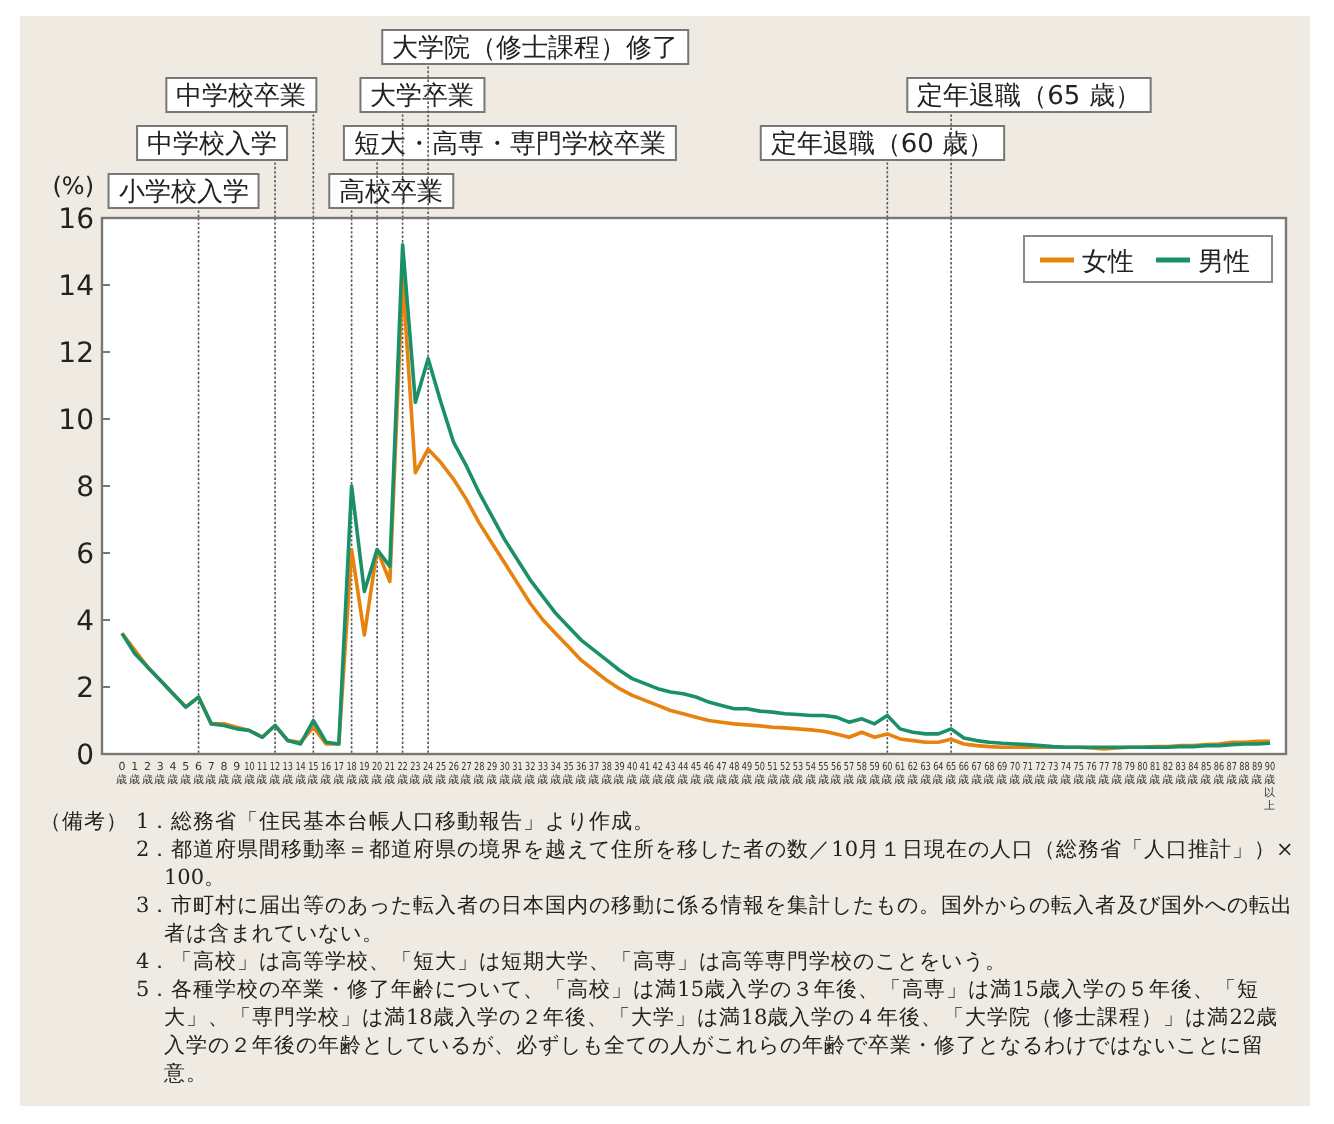 This screenshot has height=1124, width=1334. What do you see at coordinates (708, 1032) in the screenshot?
I see `text: 5．各種学校の卒業・修了年齢について、「高校」は満15歳入学の３年後、「高専」は満15歳入学の５年後、「短大」、「専門学校」は満18歳入学の２年後、「大学」は満18歳入学の４年後、「大学院（修士課程）」は満22歳入学の２年後の年齢としているが、必ずしも全ての人がこれらの年齢で卒業・修了となるわけではないことに留意。` at bounding box center [708, 1032].